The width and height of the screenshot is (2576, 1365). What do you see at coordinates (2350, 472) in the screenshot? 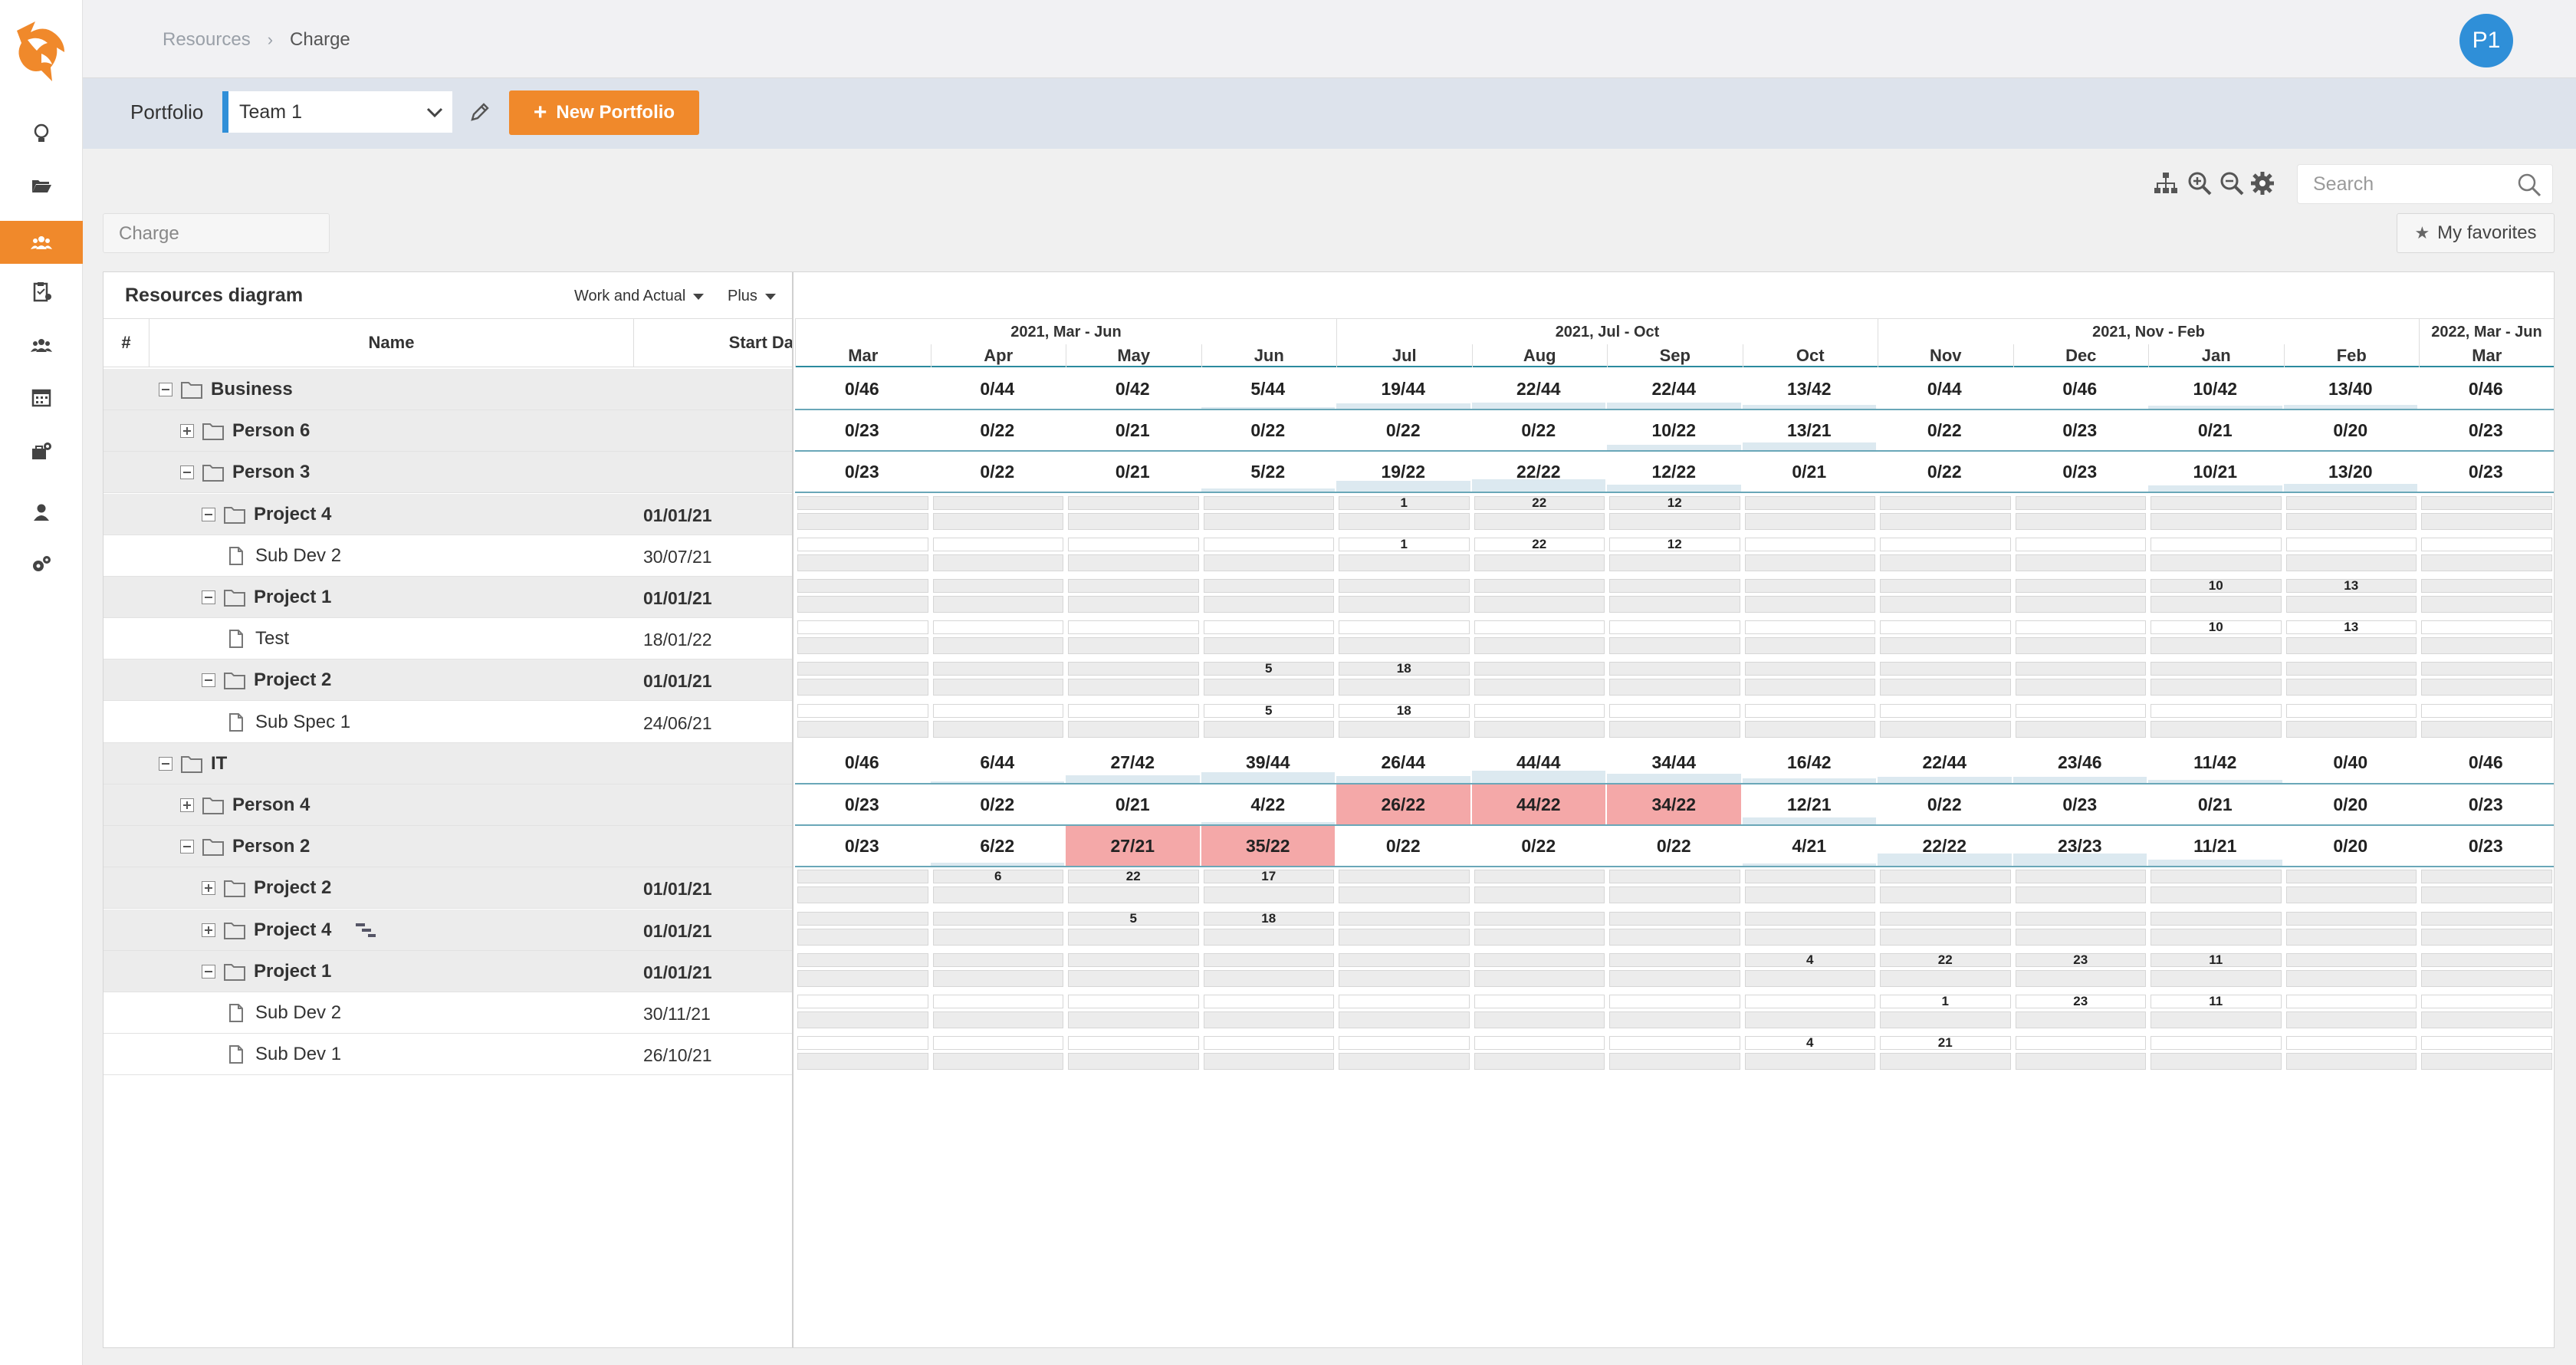
I see `load-cell: 13/20` at bounding box center [2350, 472].